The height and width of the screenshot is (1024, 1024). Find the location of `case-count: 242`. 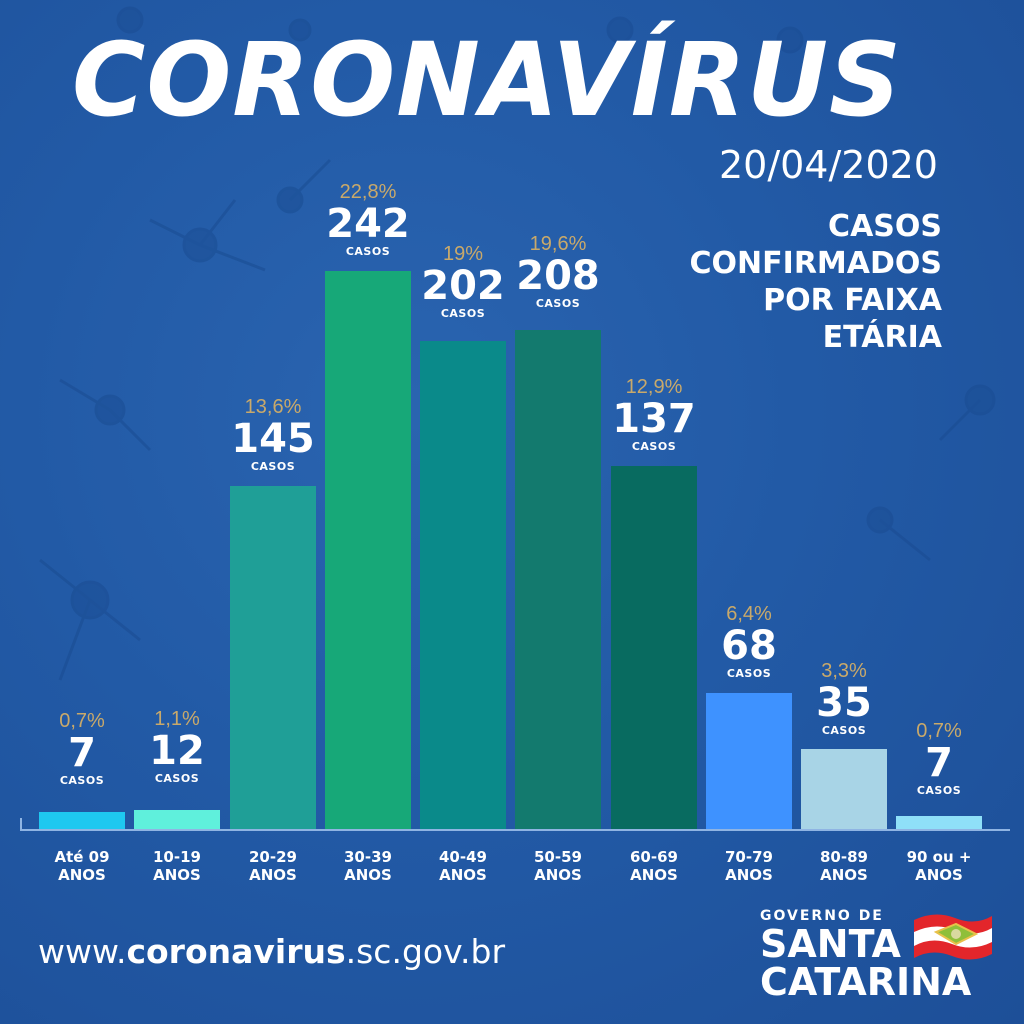

case-count: 242 is located at coordinates (368, 224).